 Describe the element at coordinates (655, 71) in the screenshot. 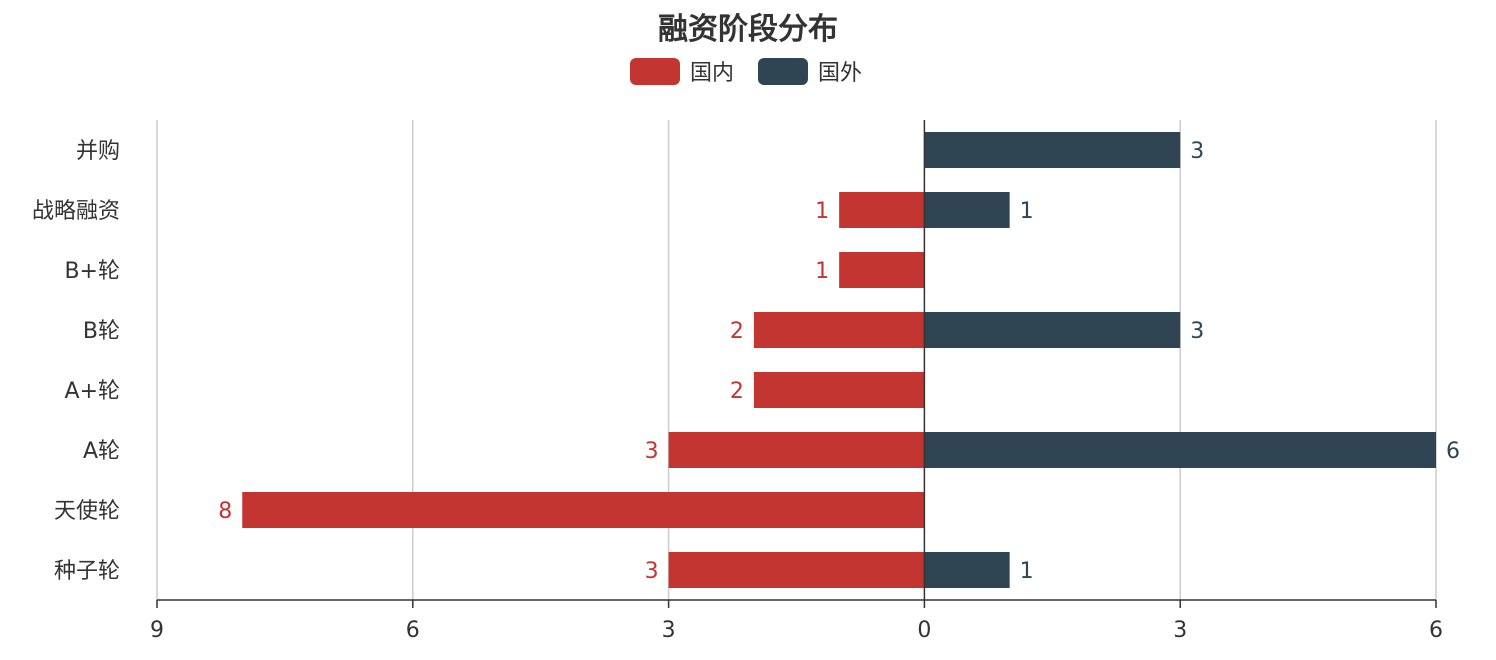

I see `legend-swatch-domestic` at that location.